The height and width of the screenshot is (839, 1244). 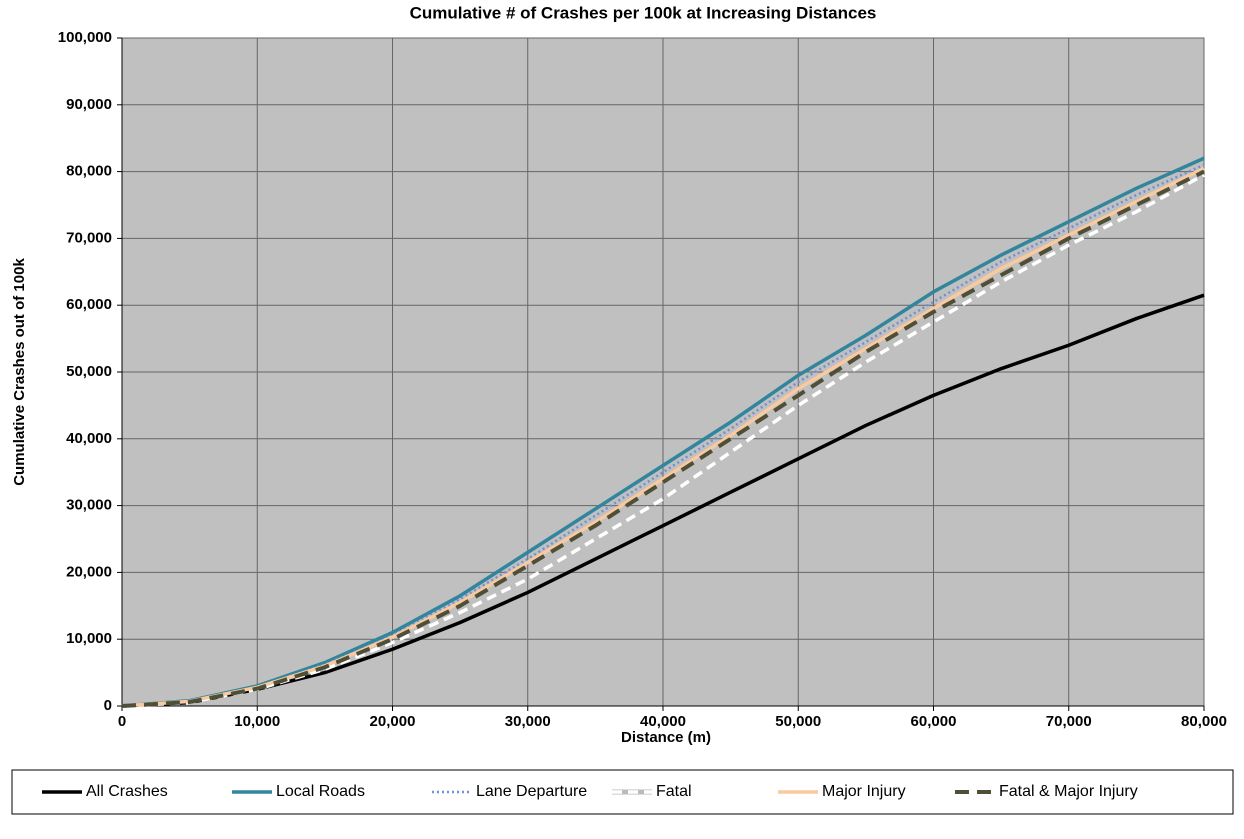 I want to click on x-tick-label: 10,000, so click(x=257, y=721).